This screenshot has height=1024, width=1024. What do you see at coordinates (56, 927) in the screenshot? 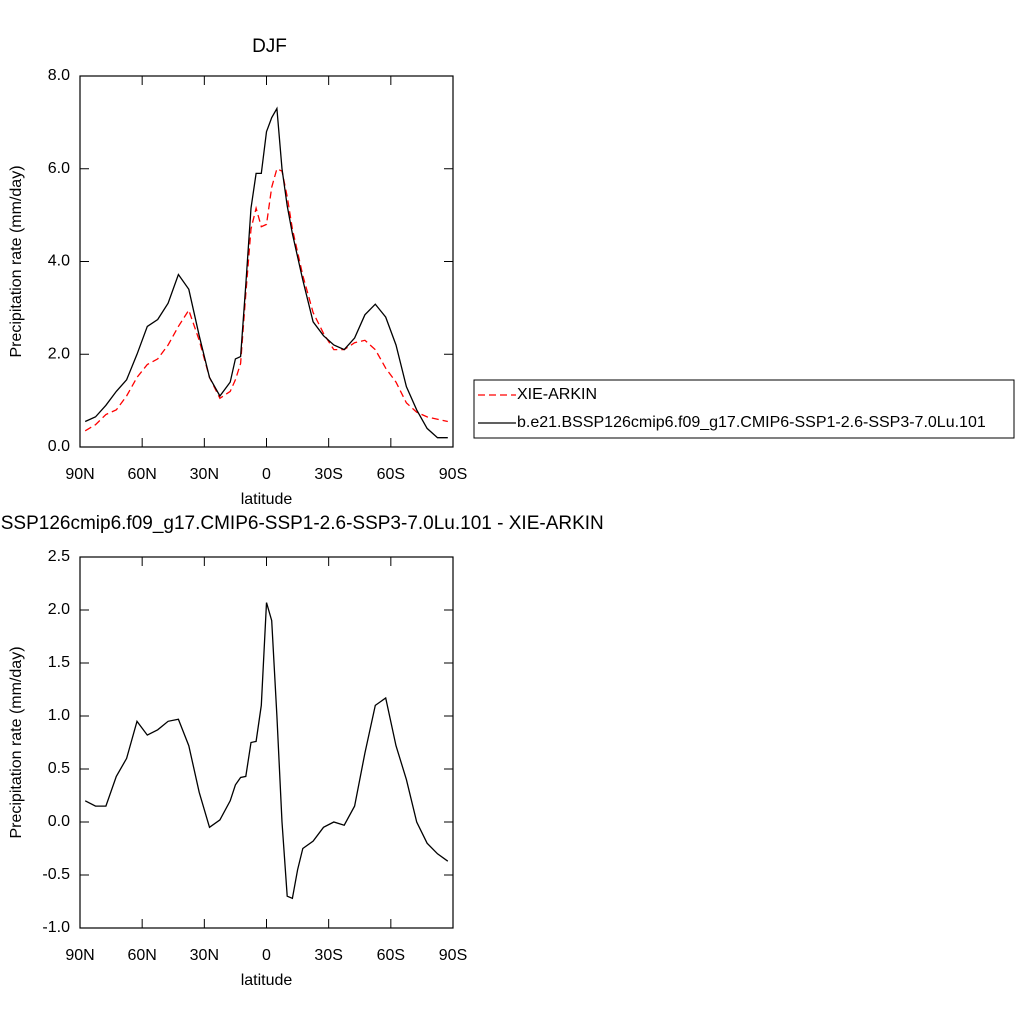
I see `y-tick-label: -1.0` at bounding box center [56, 927].